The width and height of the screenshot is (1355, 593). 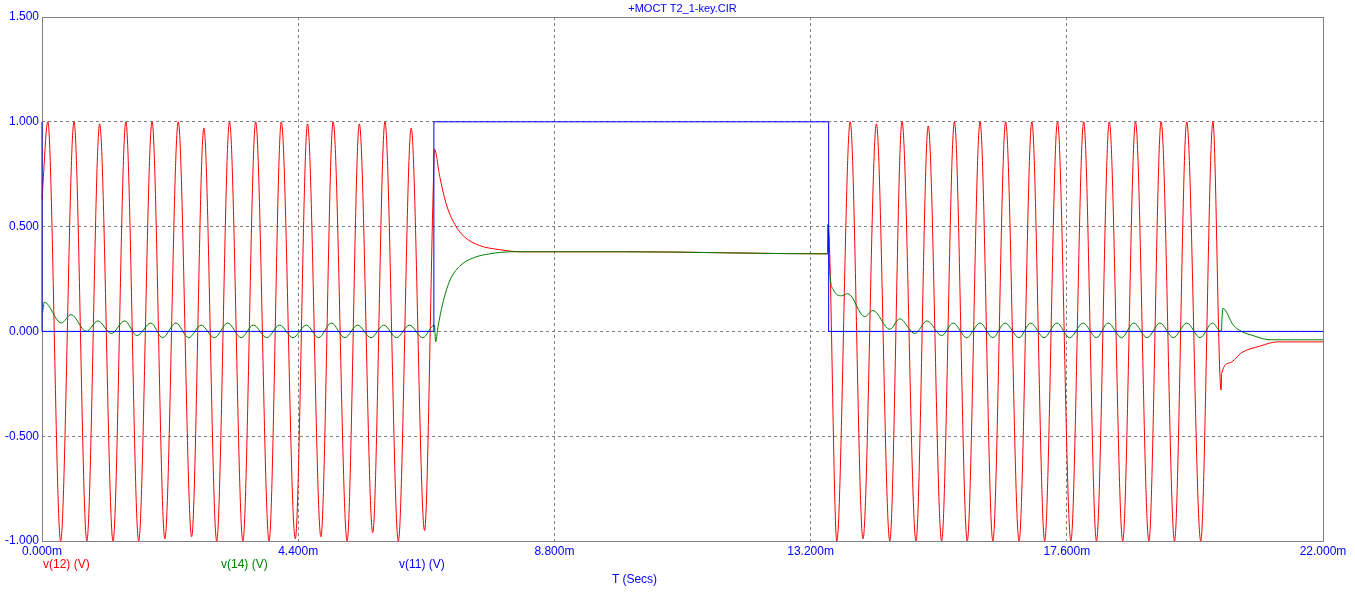 I want to click on chart-title: +MOCT T2_1-key.CIR, so click(x=682, y=8).